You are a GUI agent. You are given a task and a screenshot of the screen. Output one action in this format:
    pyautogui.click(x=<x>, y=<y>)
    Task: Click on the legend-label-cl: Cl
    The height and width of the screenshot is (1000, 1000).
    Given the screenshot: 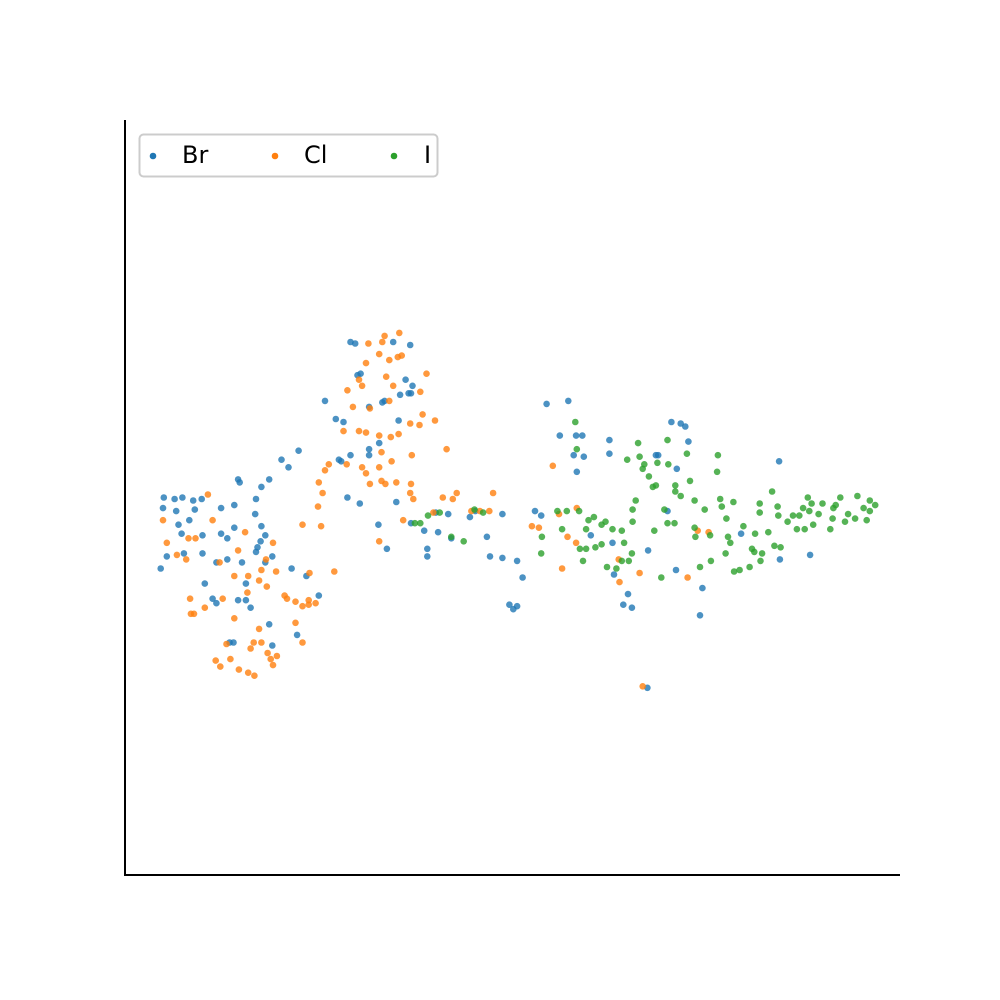 What is the action you would take?
    pyautogui.click(x=315, y=155)
    